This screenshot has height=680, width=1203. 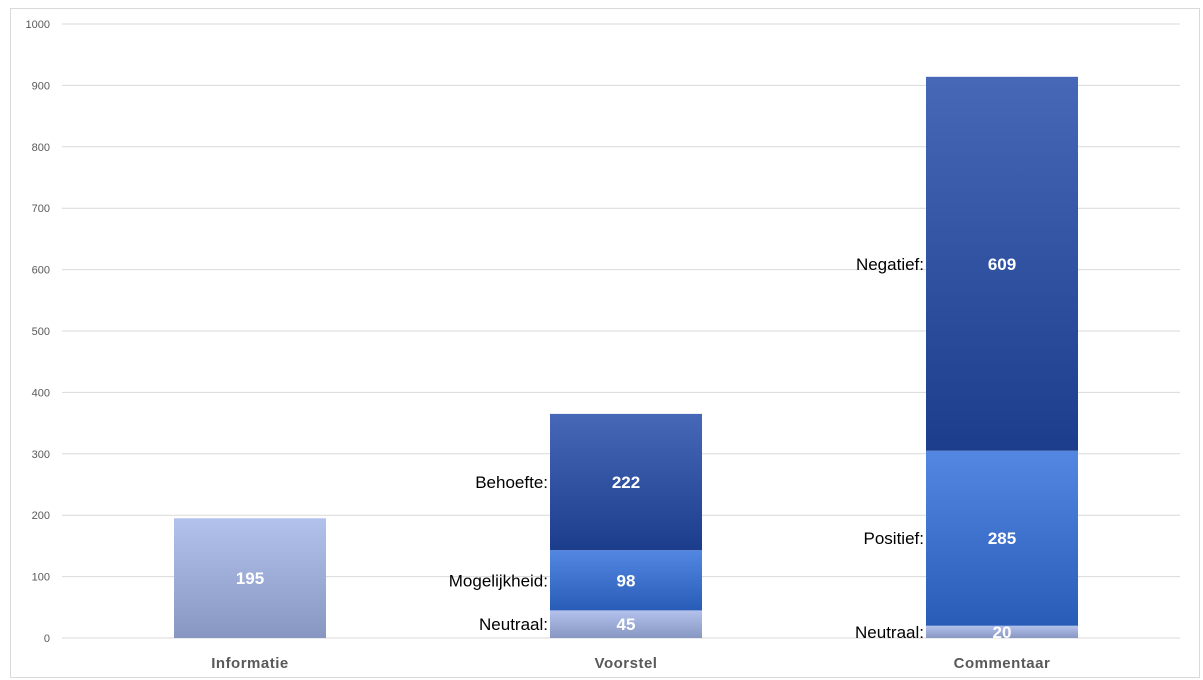 I want to click on y-axis-ticks: 0 100 200 300 400 500 600 700 800 900 1000, so click(x=38, y=332).